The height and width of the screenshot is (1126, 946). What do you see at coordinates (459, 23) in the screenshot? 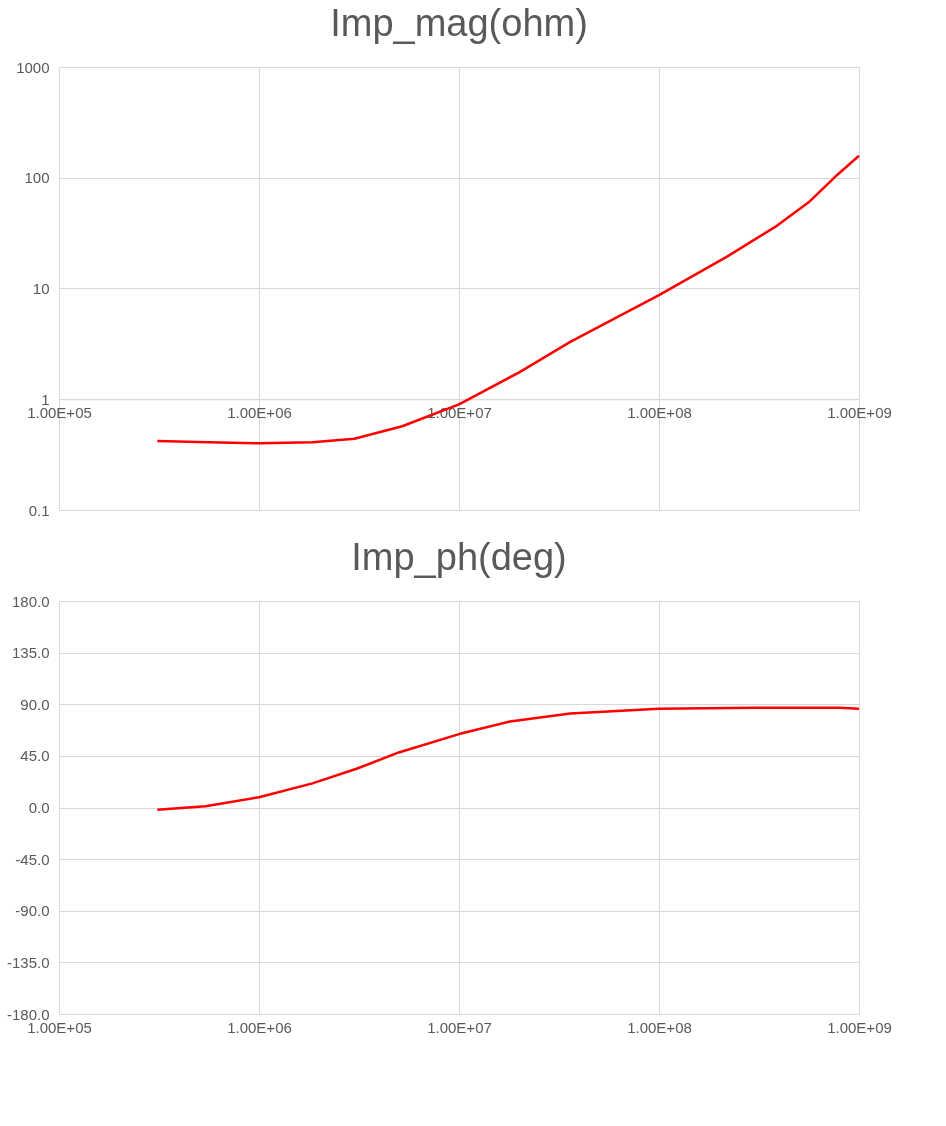
I see `chart-title: Imp_mag(ohm)` at bounding box center [459, 23].